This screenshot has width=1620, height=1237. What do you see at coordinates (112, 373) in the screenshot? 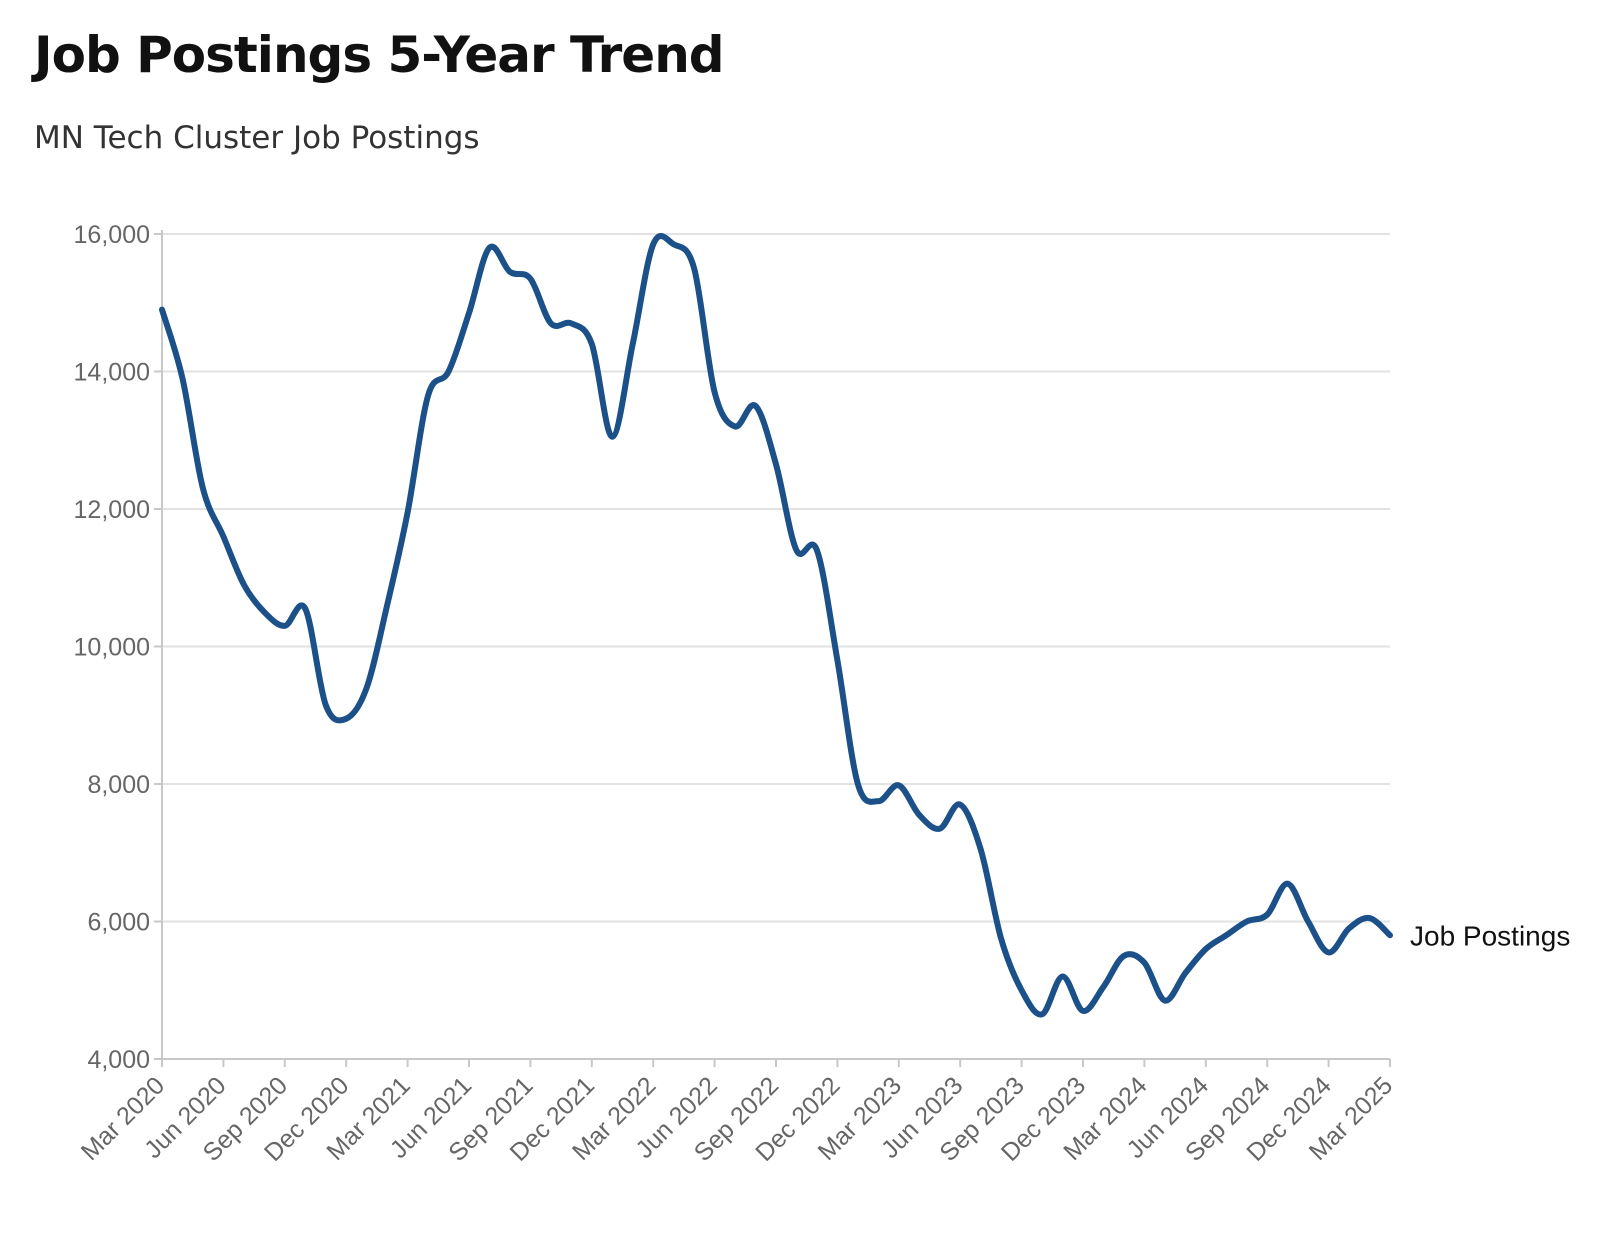
I see `y-tick-label: 14,000` at bounding box center [112, 373].